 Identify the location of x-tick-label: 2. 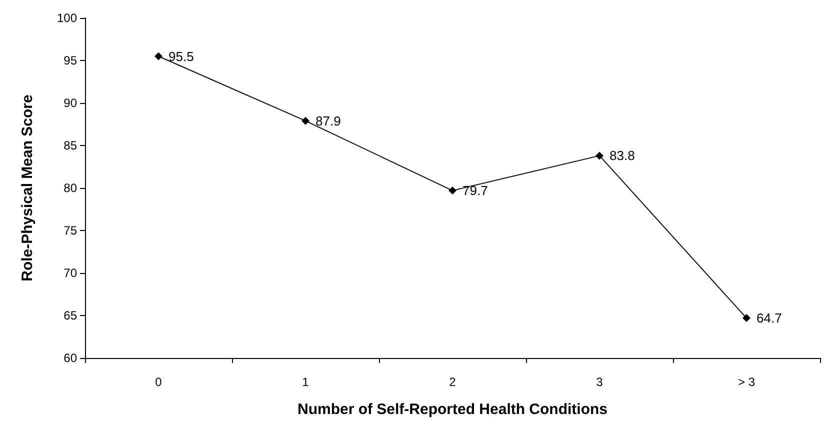
(452, 382).